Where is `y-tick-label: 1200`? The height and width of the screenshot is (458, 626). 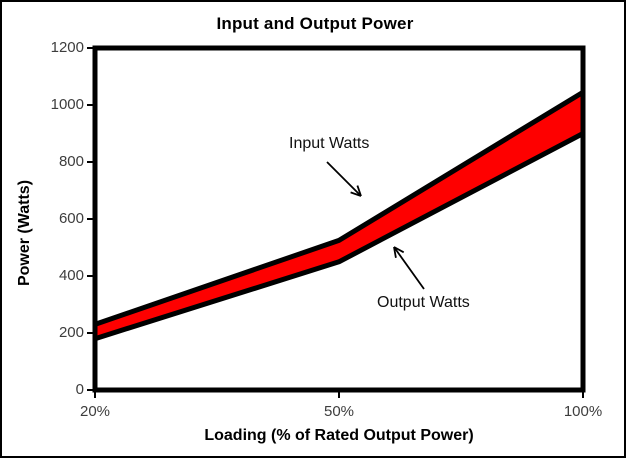
y-tick-label: 1200 is located at coordinates (67, 47).